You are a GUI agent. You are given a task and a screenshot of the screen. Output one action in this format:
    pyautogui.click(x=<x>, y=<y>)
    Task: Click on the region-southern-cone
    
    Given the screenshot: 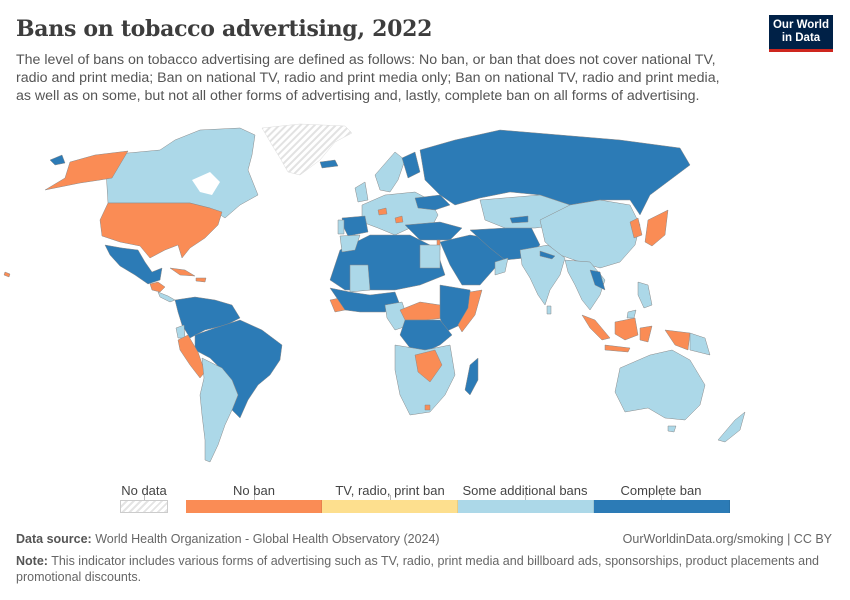 What is the action you would take?
    pyautogui.click(x=219, y=410)
    